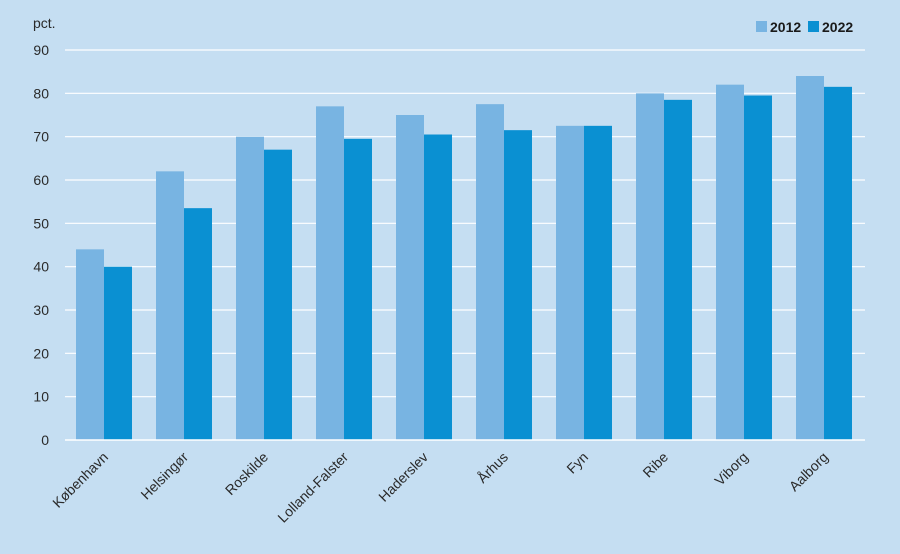 This screenshot has height=554, width=900. I want to click on x-tick-label: Lolland-Falster, so click(312, 487).